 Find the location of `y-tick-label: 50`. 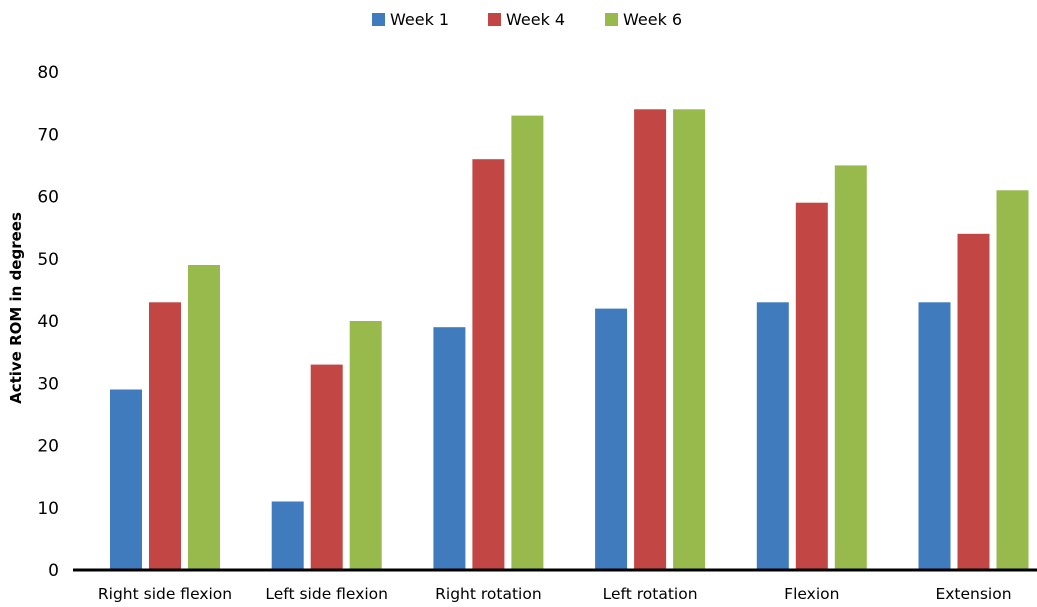

y-tick-label: 50 is located at coordinates (48, 260).